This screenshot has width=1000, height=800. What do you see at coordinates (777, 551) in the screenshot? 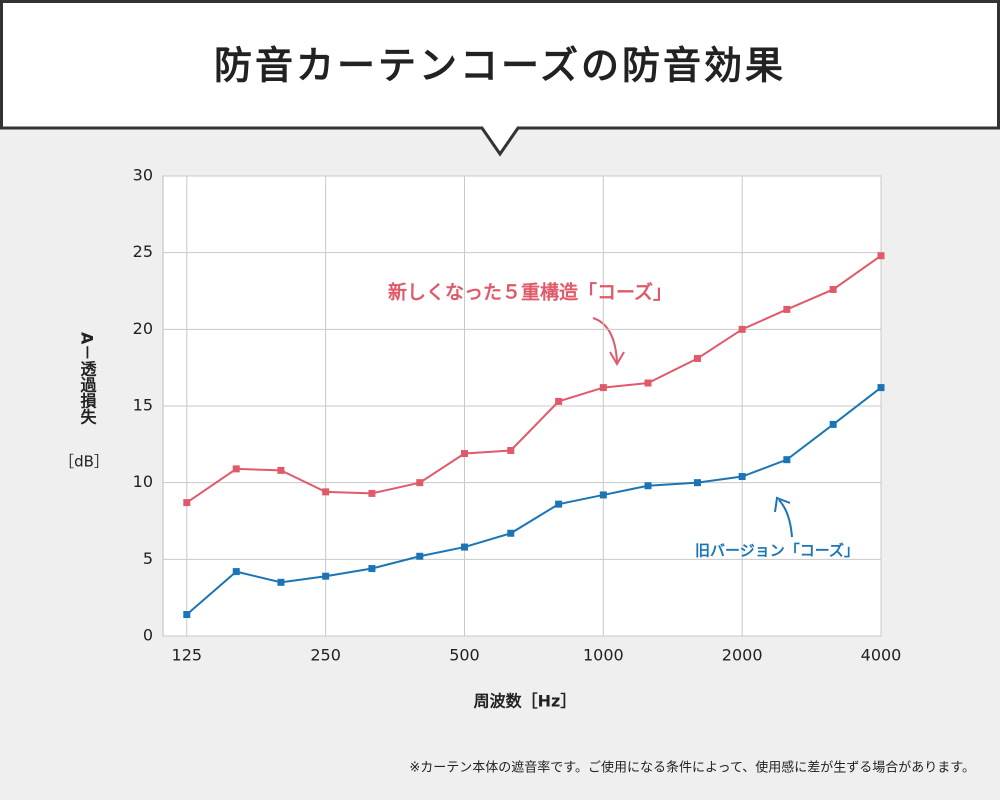
I see `series-label: 旧バージョン「コーズ」` at bounding box center [777, 551].